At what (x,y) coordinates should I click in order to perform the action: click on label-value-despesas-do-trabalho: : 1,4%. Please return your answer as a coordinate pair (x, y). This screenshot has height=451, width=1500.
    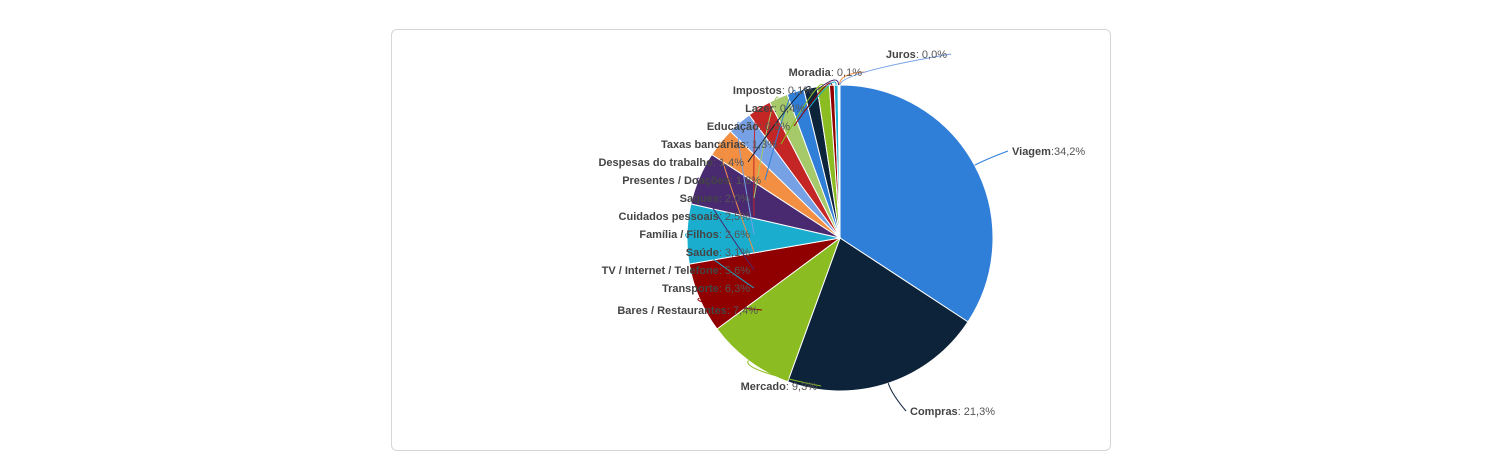
    Looking at the image, I should click on (728, 163).